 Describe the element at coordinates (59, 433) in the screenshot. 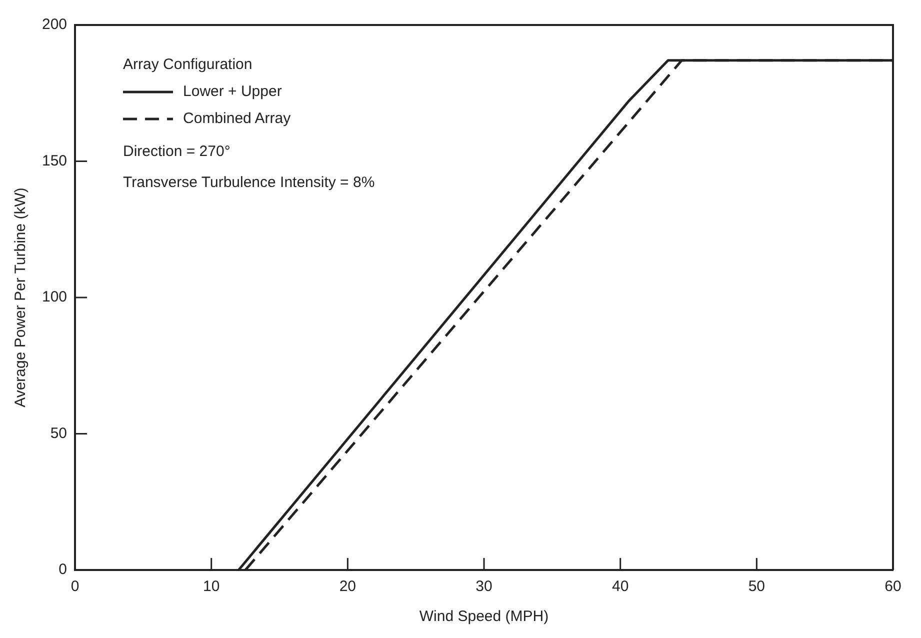

I see `y-tick-label: 50` at that location.